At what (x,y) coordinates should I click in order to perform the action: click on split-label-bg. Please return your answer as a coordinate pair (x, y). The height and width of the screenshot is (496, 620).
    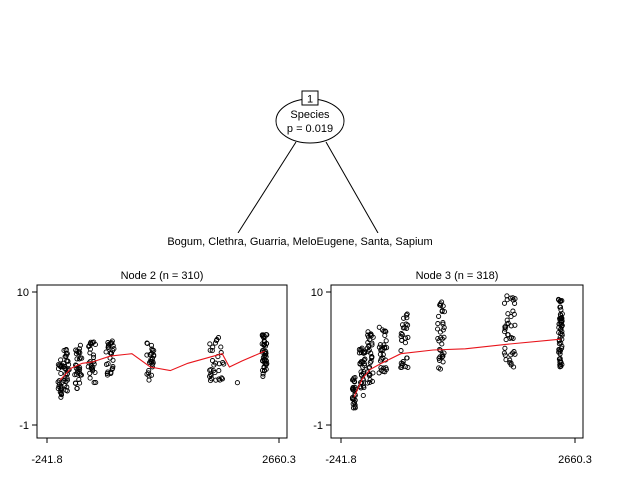
    Looking at the image, I should click on (300, 241).